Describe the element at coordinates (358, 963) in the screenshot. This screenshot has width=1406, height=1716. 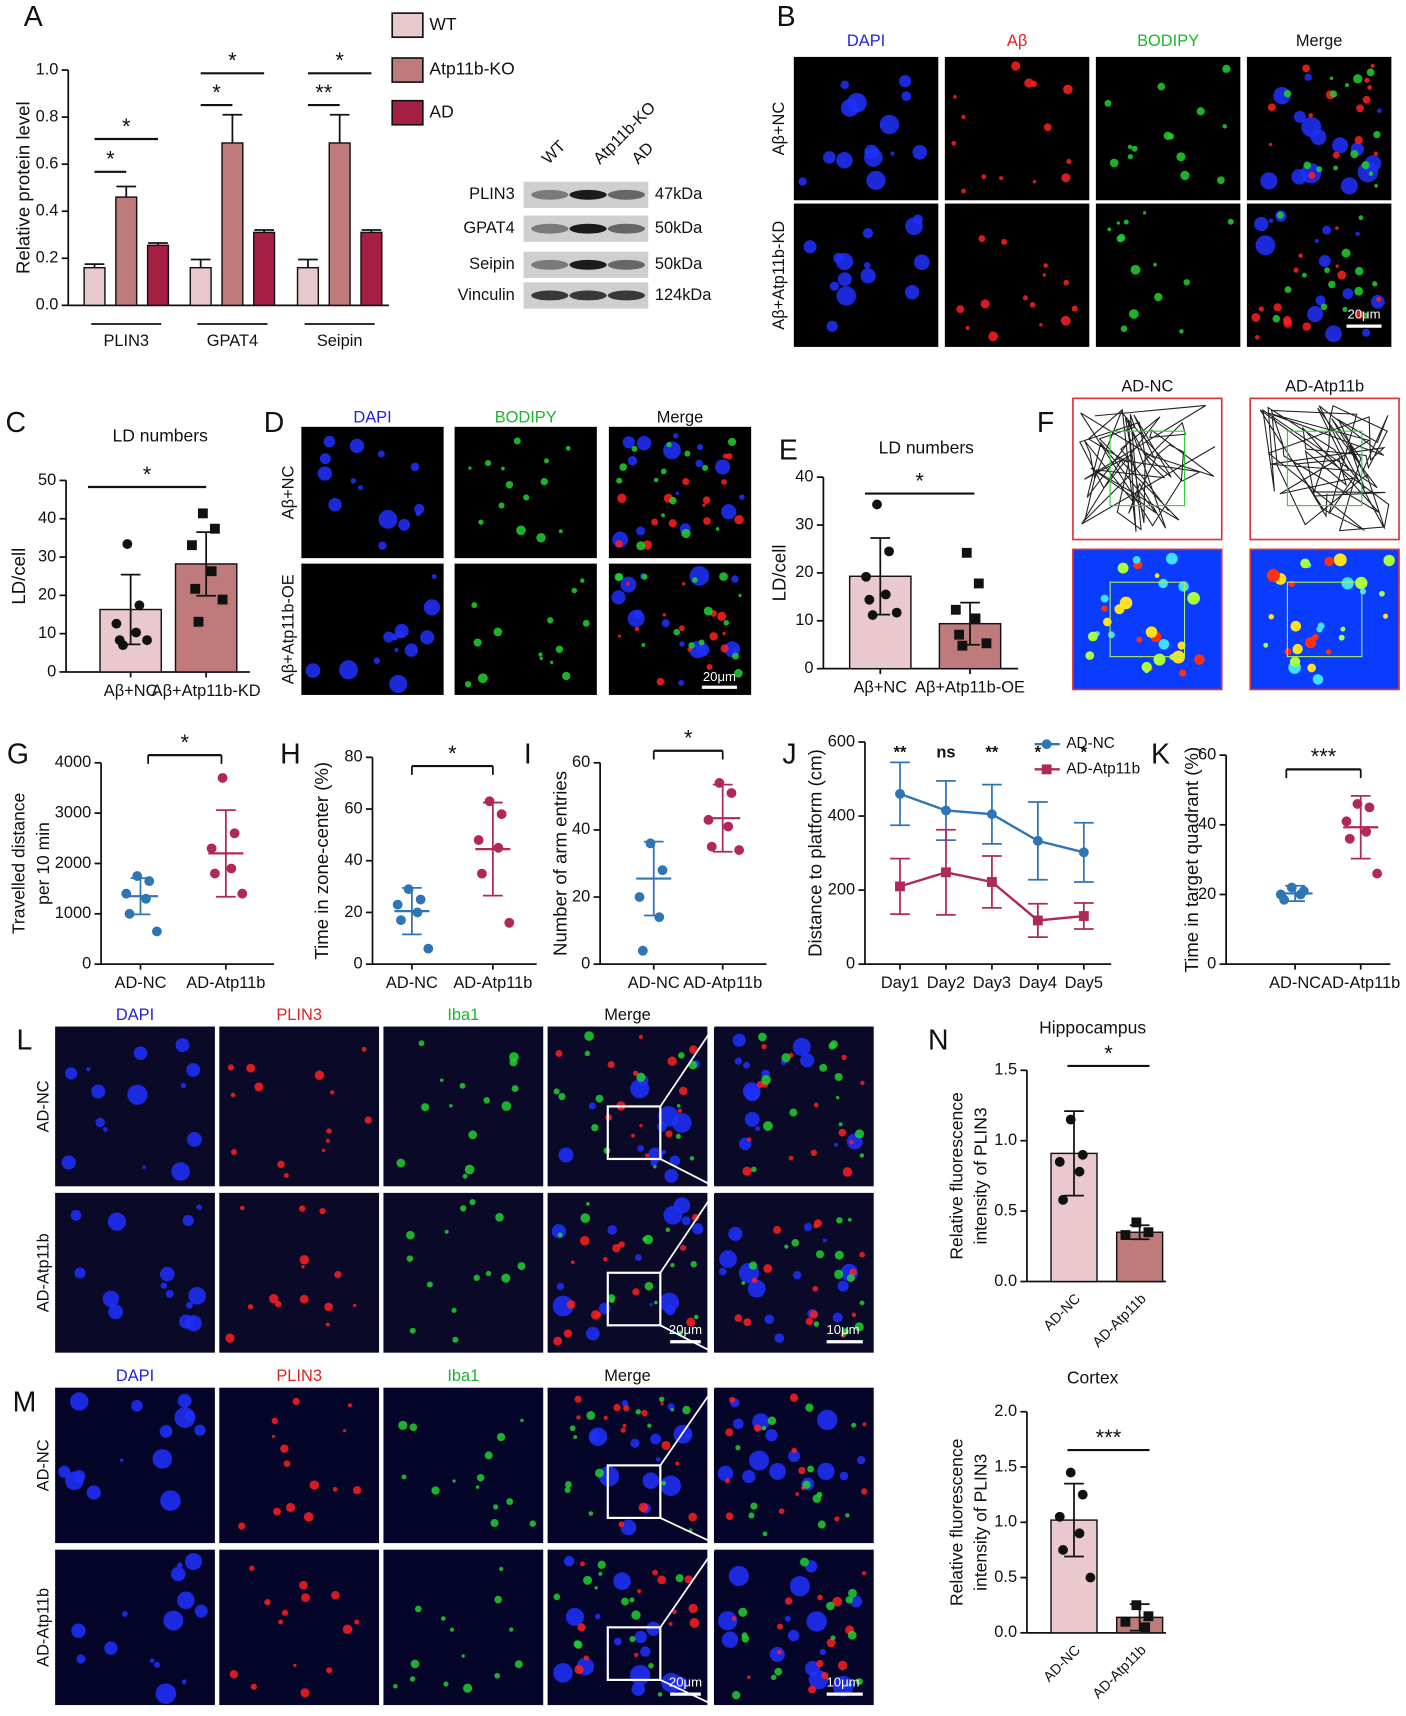
I see `y-tick-label: 0` at that location.